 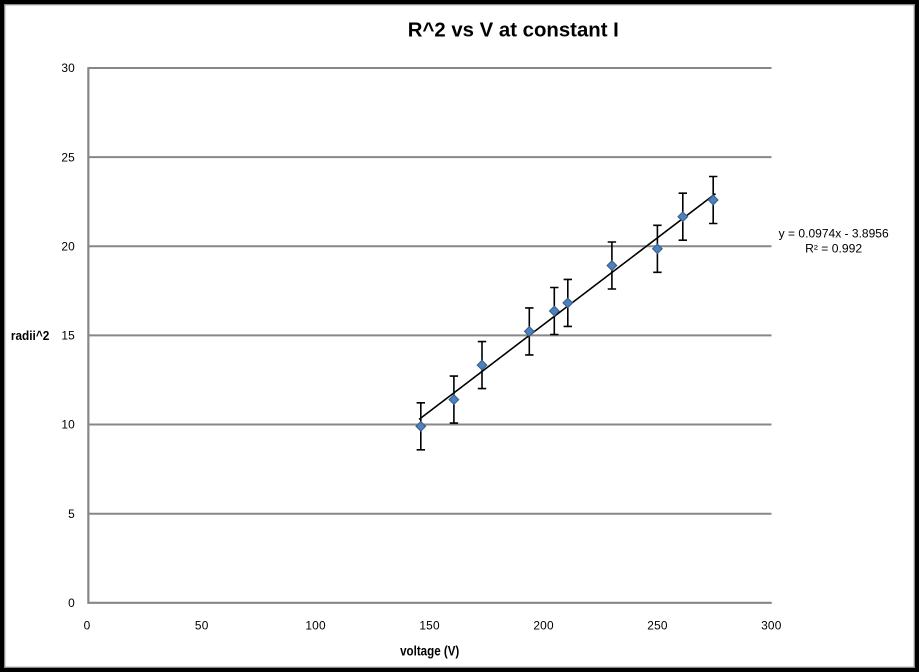 I want to click on svg-text: 5, so click(x=71, y=514).